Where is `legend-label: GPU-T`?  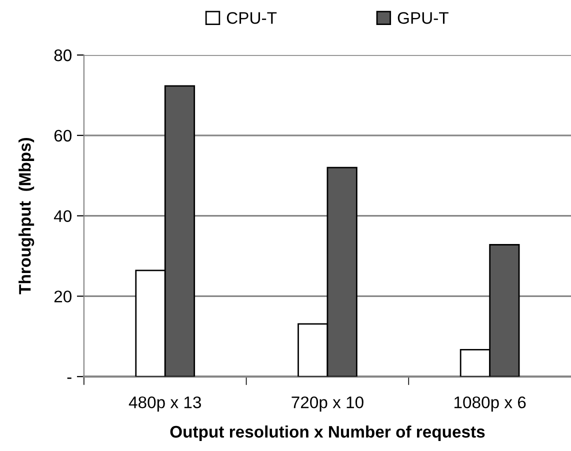
legend-label: GPU-T is located at coordinates (423, 18).